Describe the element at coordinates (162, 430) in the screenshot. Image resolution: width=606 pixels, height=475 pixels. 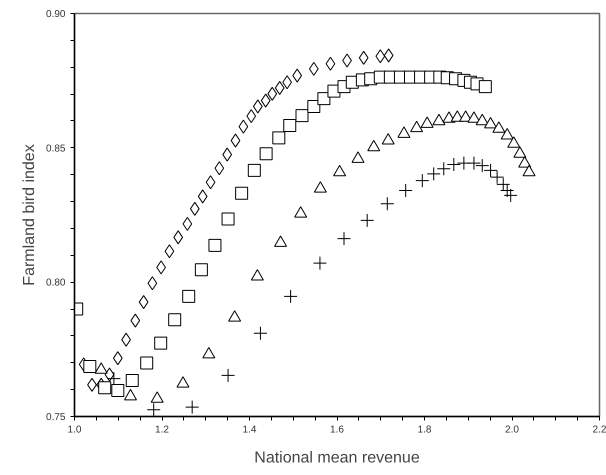
I see `x-tick-label: 1.2` at that location.